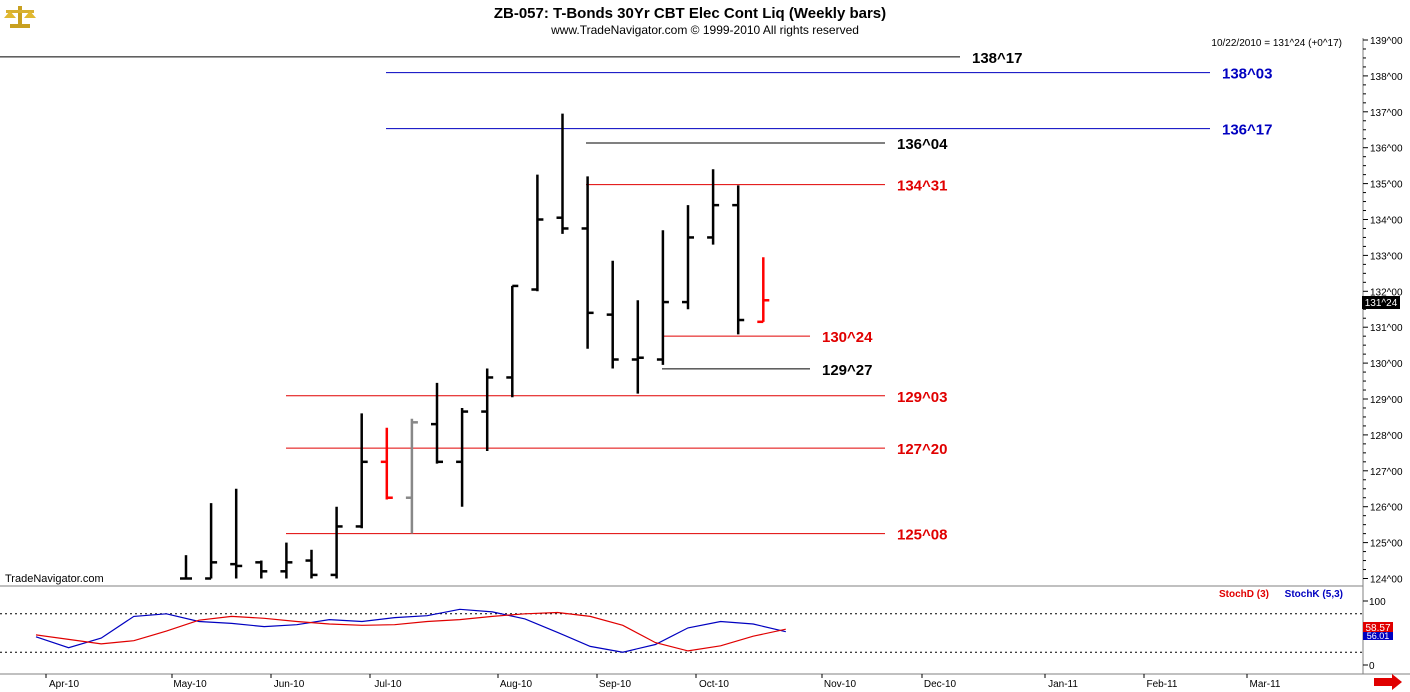 The width and height of the screenshot is (1410, 692). I want to click on legend-stoch-d: StochD (3), so click(1244, 594).